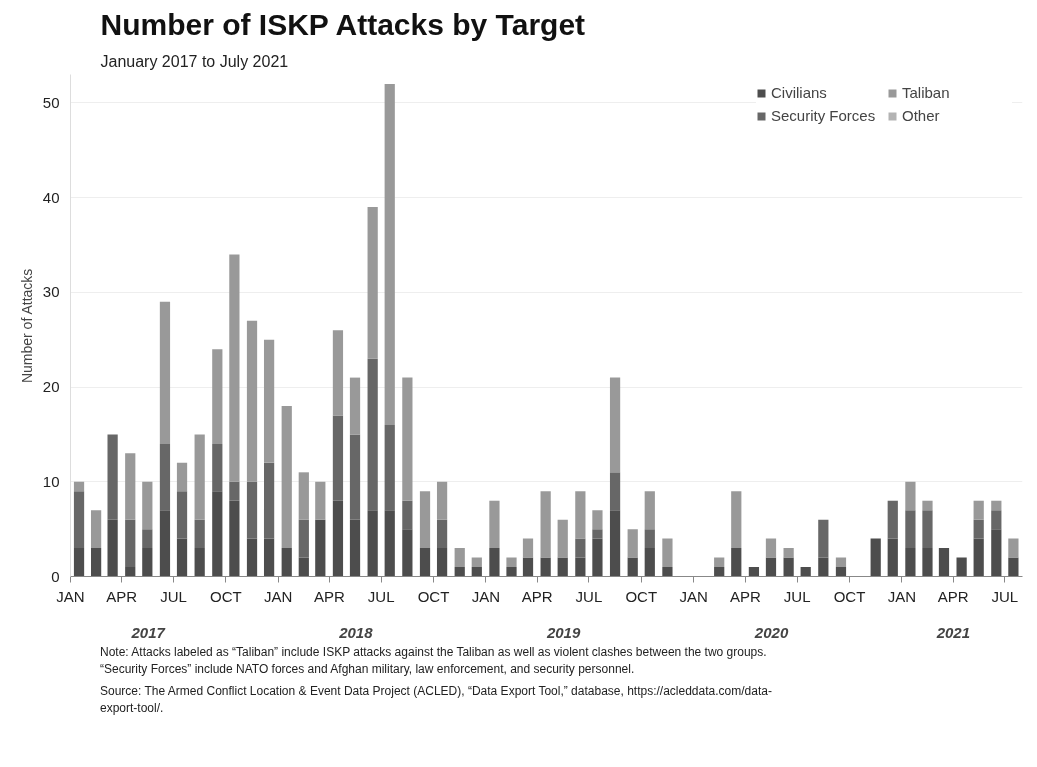 The height and width of the screenshot is (767, 1037). I want to click on y-tick-label: 30, so click(51, 292).